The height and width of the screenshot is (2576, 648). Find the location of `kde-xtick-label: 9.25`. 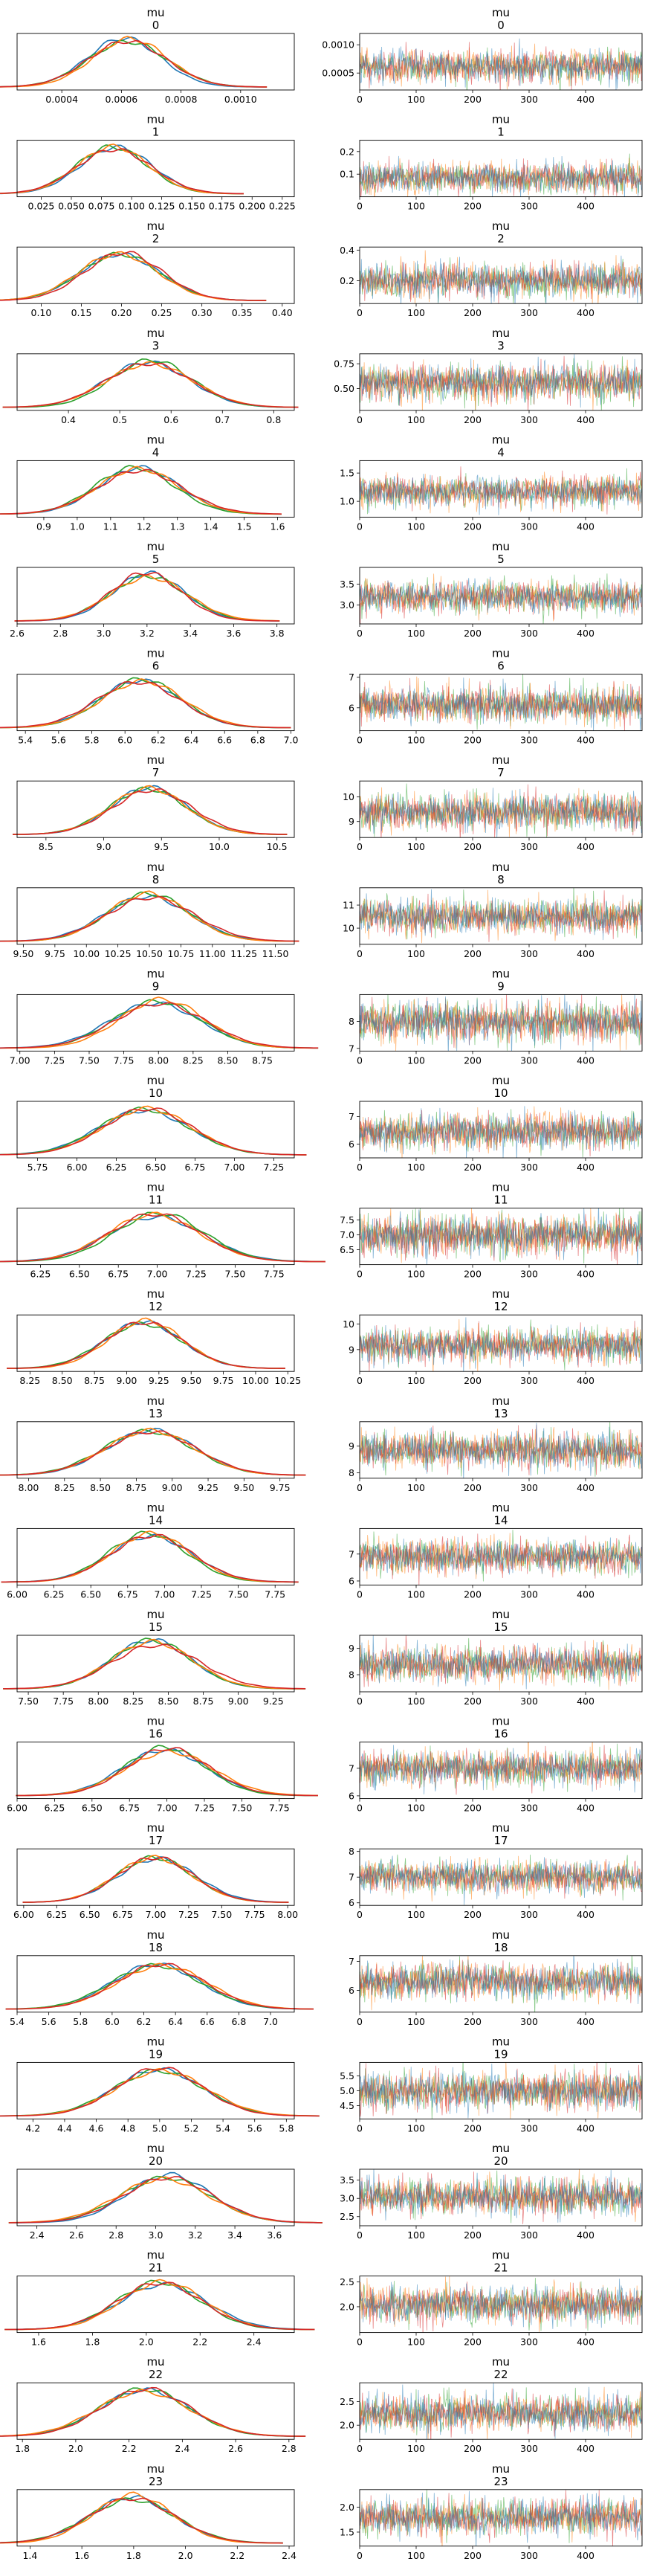

kde-xtick-label: 9.25 is located at coordinates (208, 1487).